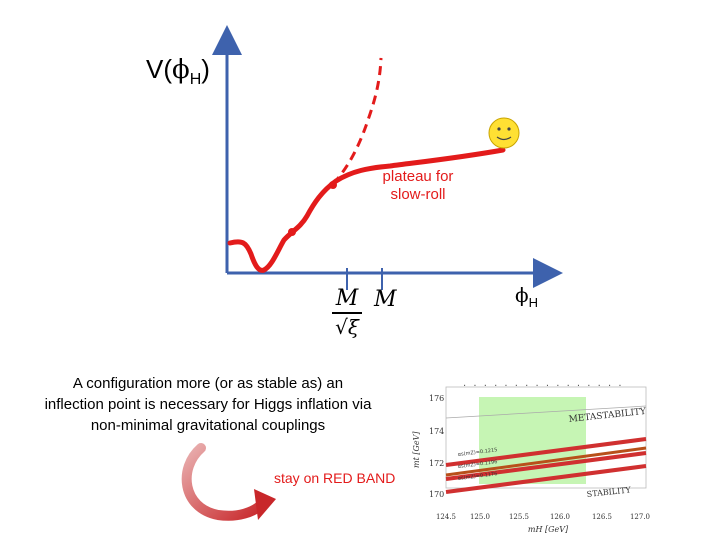  Describe the element at coordinates (418, 194) in the screenshot. I see `plateau-line-2: slow-roll` at that location.